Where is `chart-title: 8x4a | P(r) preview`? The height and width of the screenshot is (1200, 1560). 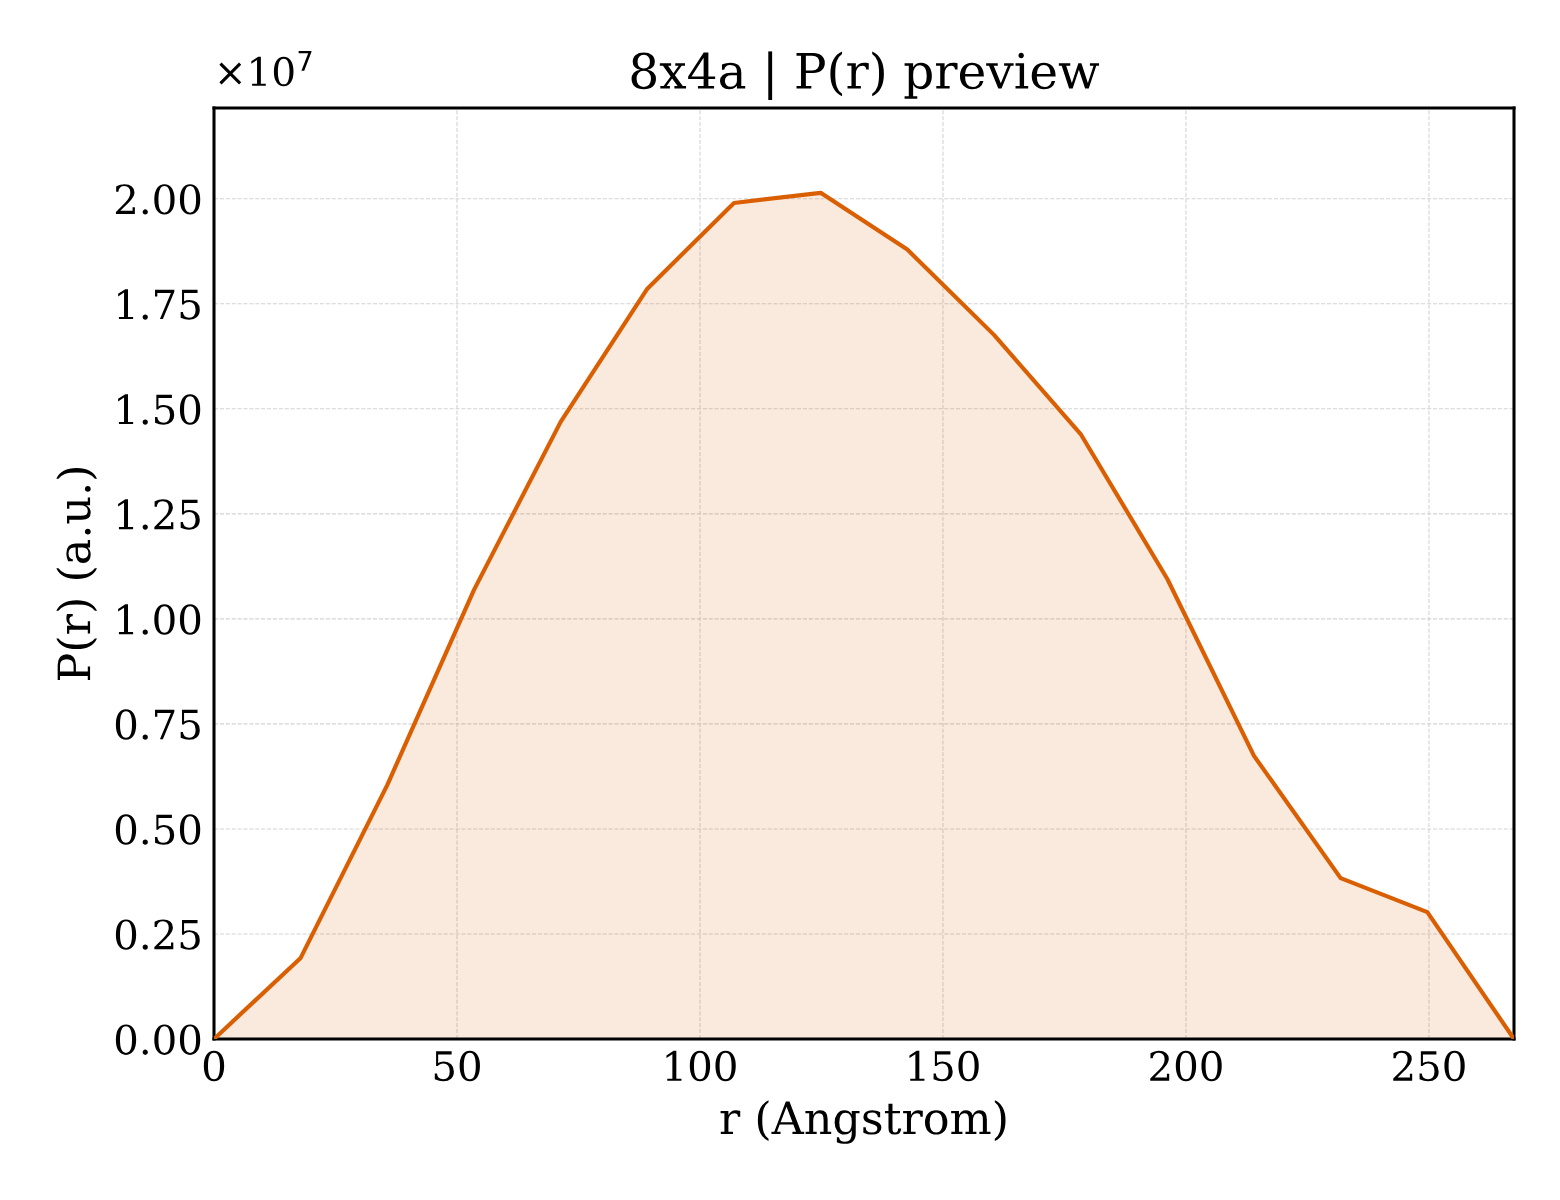 chart-title: 8x4a | P(r) preview is located at coordinates (865, 76).